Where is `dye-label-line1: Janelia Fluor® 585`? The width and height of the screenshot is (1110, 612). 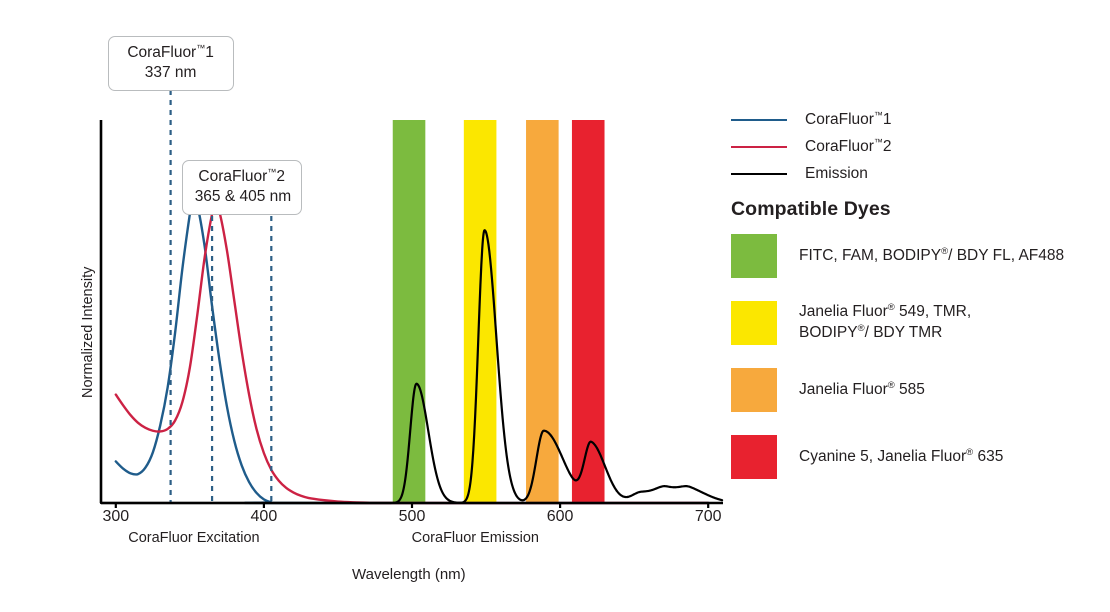 dye-label-line1: Janelia Fluor® 585 is located at coordinates (862, 388).